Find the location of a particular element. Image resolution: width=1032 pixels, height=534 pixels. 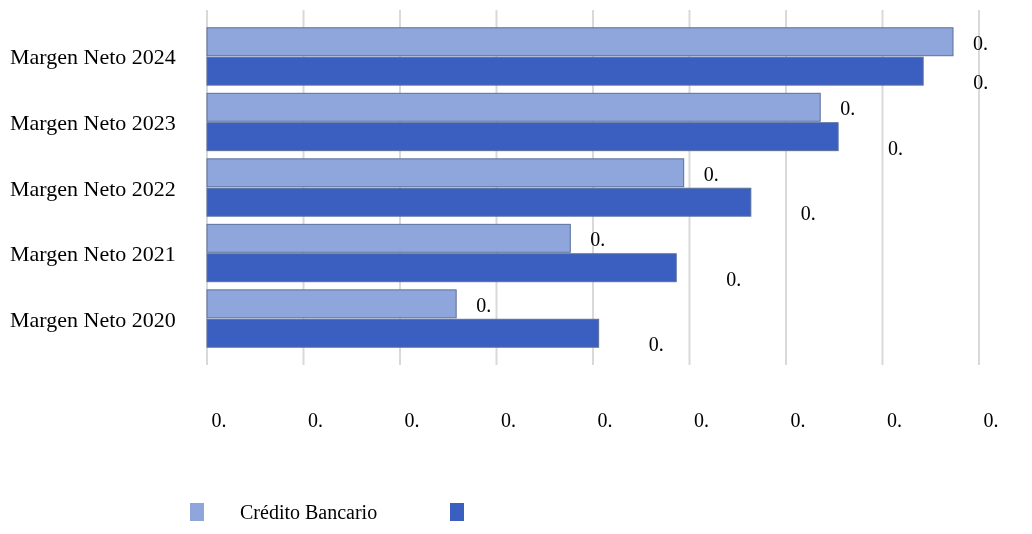

y-tick-label: Margen Neto 2023 is located at coordinates (93, 122).